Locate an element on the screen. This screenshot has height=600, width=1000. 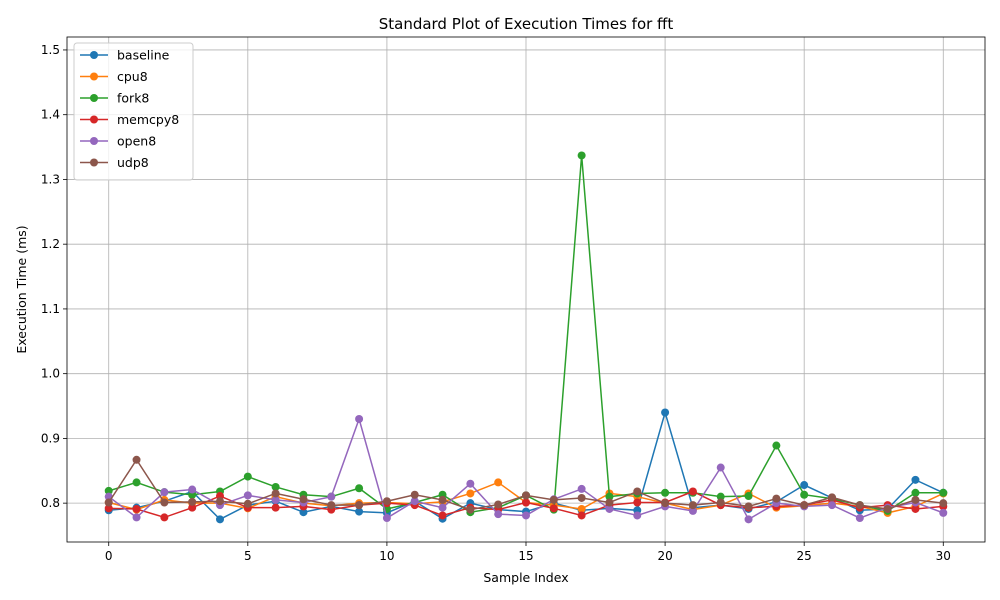
y-axis-label: Execution Time (ms) is located at coordinates (21, 289).